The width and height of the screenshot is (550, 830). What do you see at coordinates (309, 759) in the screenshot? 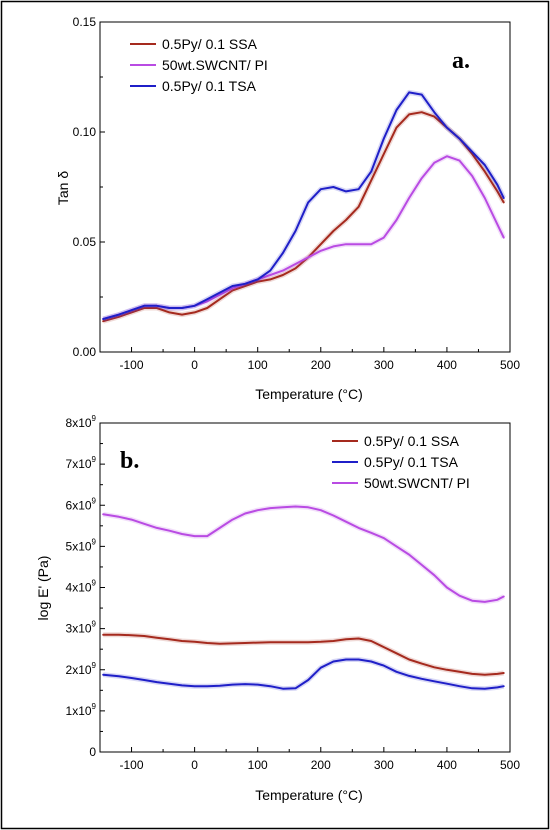
I see `panel-b-x-axis: -100 0 100 200 300 400 500` at bounding box center [309, 759].